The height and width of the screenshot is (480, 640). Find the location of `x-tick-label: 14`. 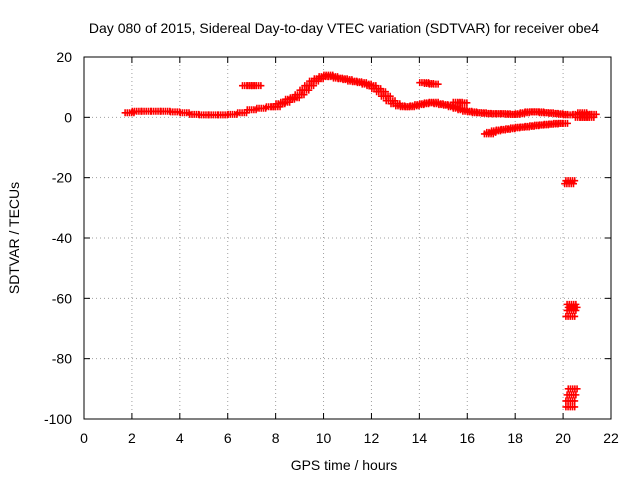

x-tick-label: 14 is located at coordinates (420, 438).